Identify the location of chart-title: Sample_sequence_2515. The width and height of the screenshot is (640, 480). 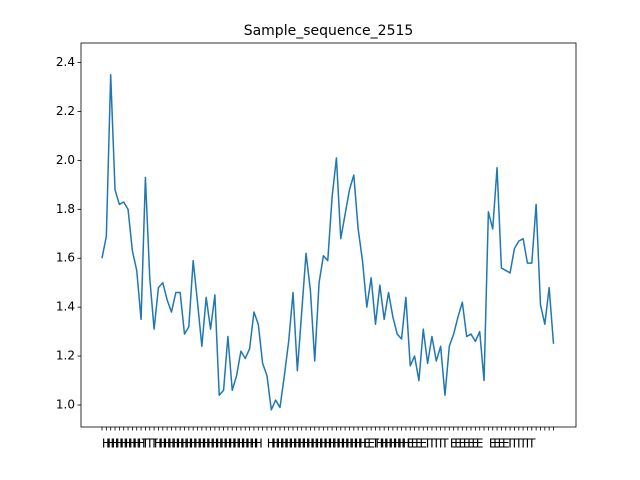
(329, 31).